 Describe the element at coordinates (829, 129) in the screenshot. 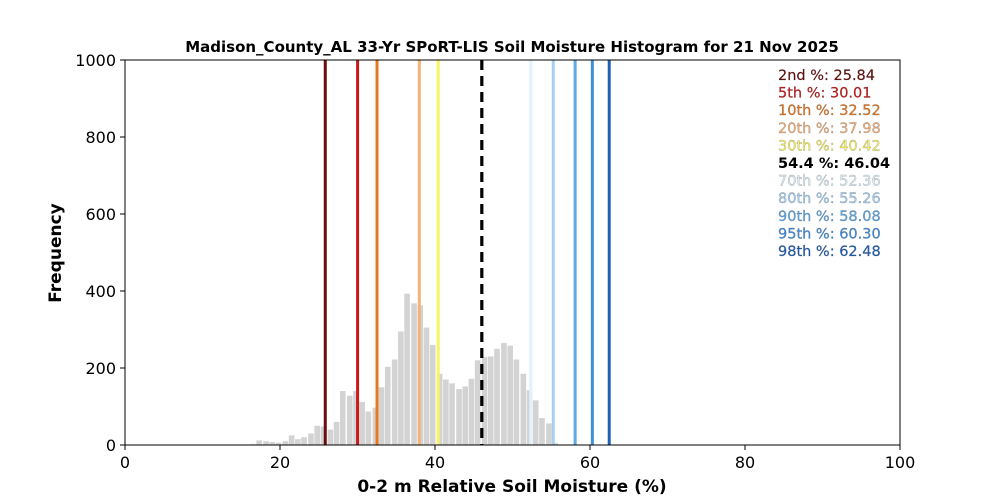

I see `legend-entry: 20th %: 37.98` at that location.